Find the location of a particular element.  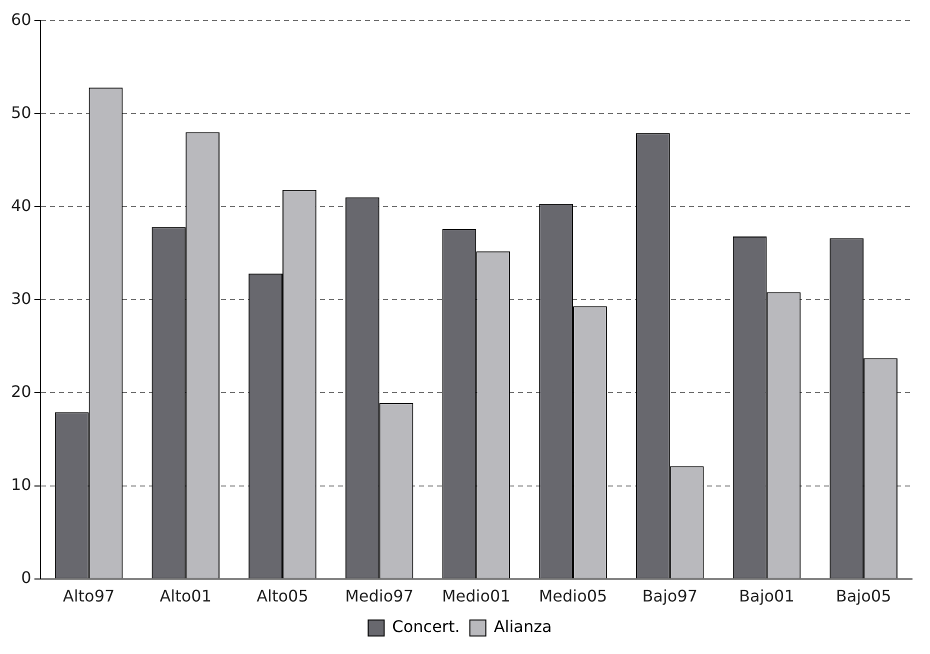

y-tick-label: 40 is located at coordinates (21, 205).